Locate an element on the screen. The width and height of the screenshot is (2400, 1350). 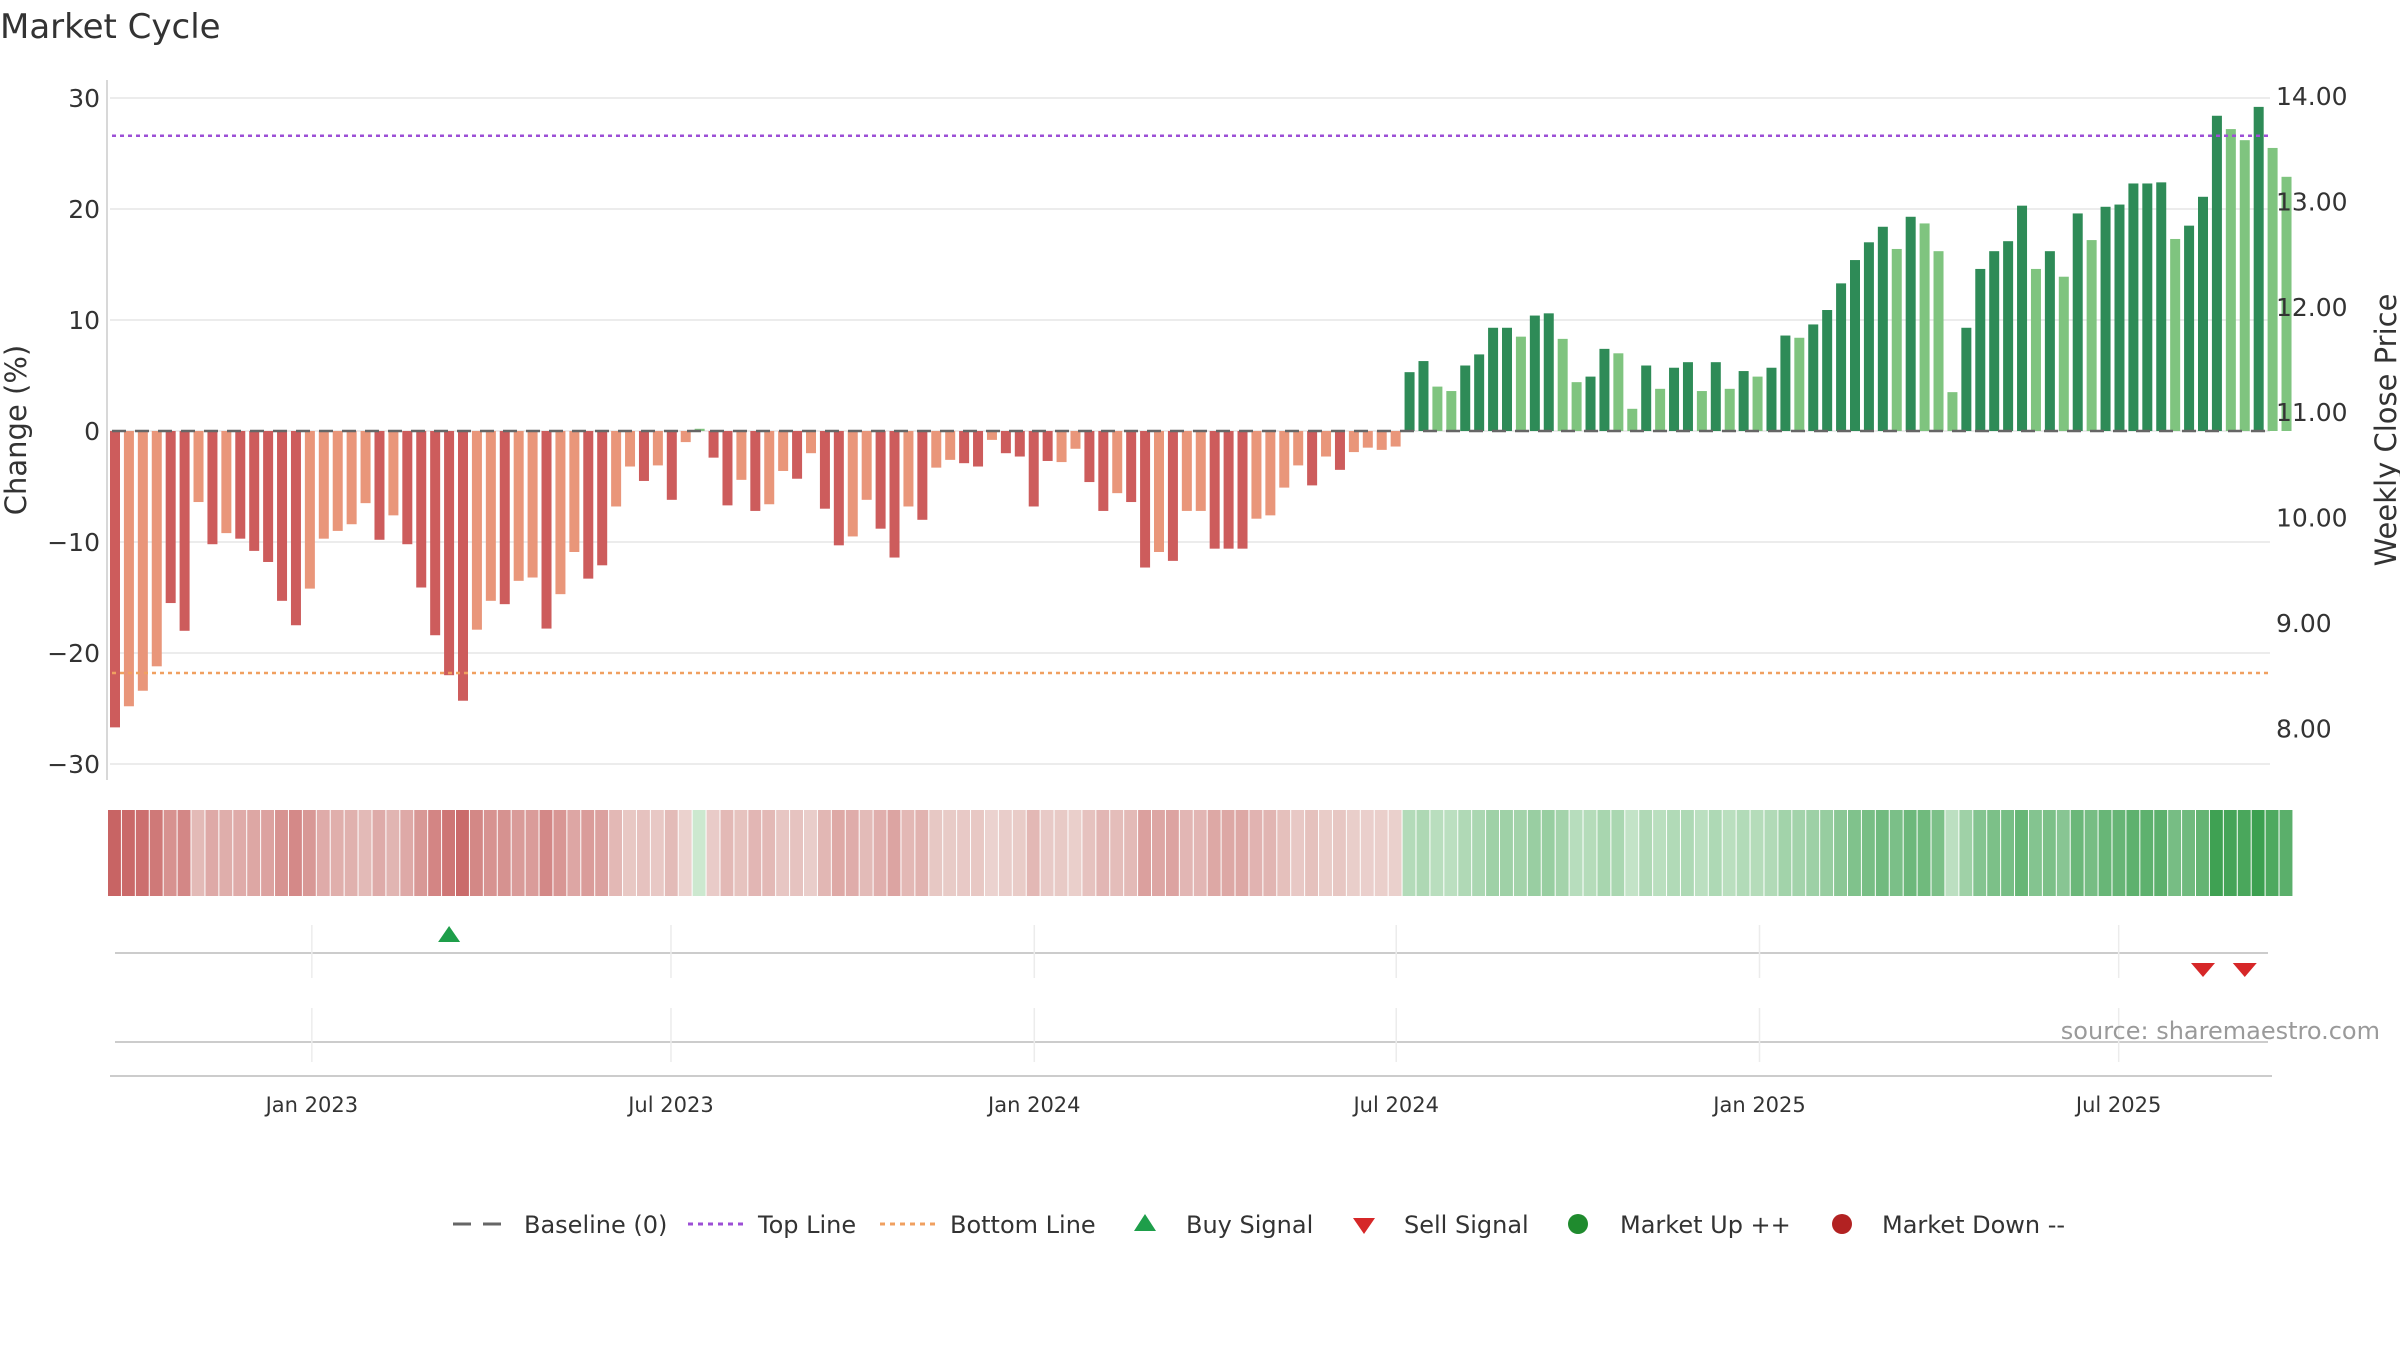
x-tick-label: Jul 2024 is located at coordinates (1394, 1105).